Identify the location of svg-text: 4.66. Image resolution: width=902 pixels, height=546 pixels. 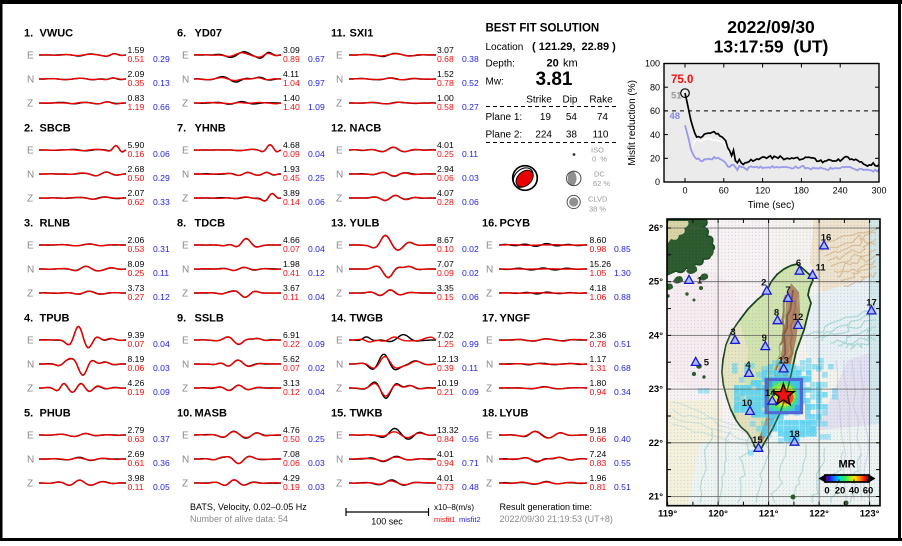
(291, 240).